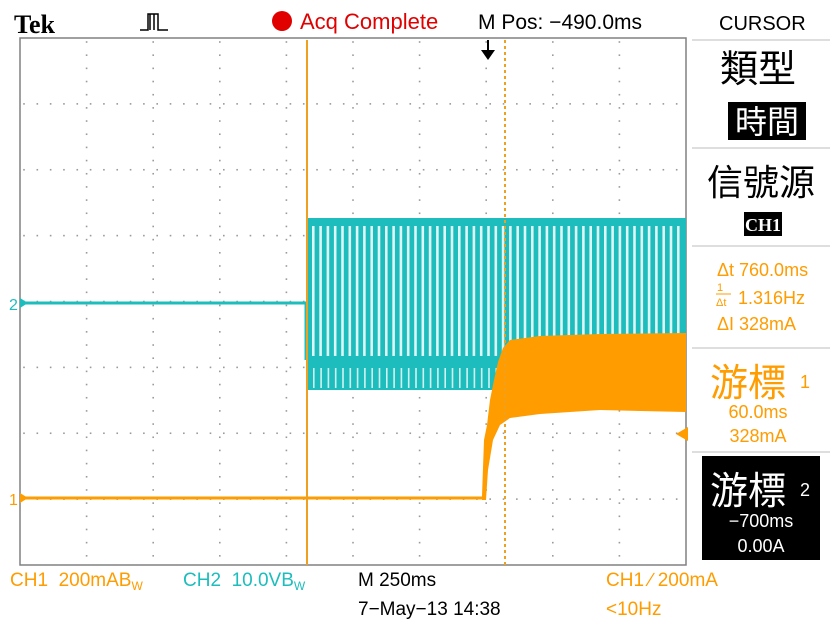 The image size is (830, 628). I want to click on delta-current-readout: ΔI 328mA, so click(756, 324).